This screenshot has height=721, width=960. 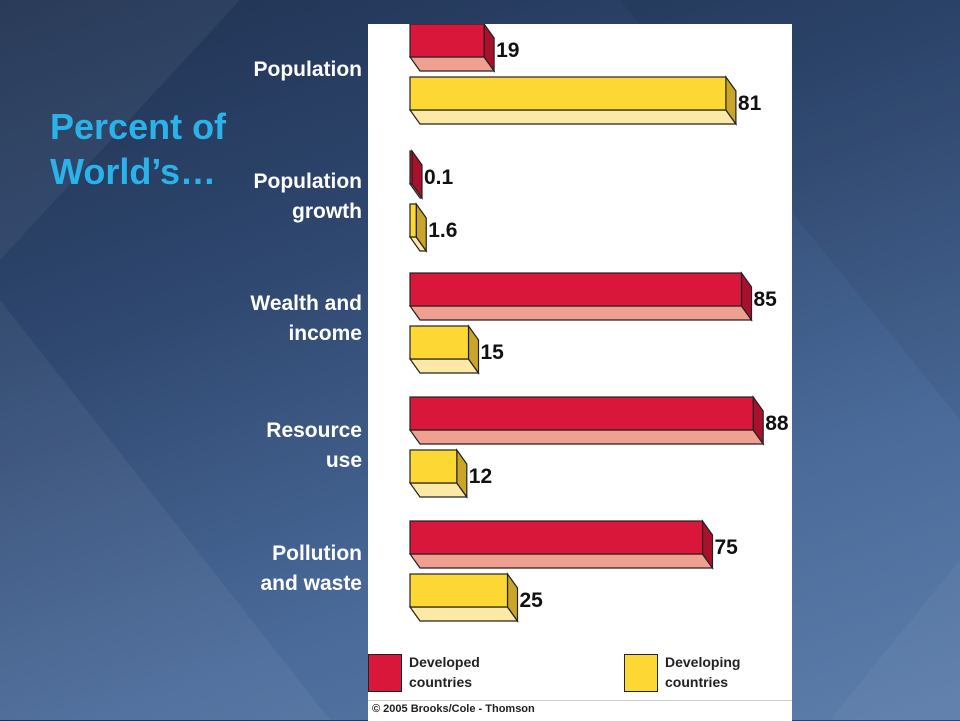 I want to click on value-label-developed-2: 85, so click(x=766, y=299).